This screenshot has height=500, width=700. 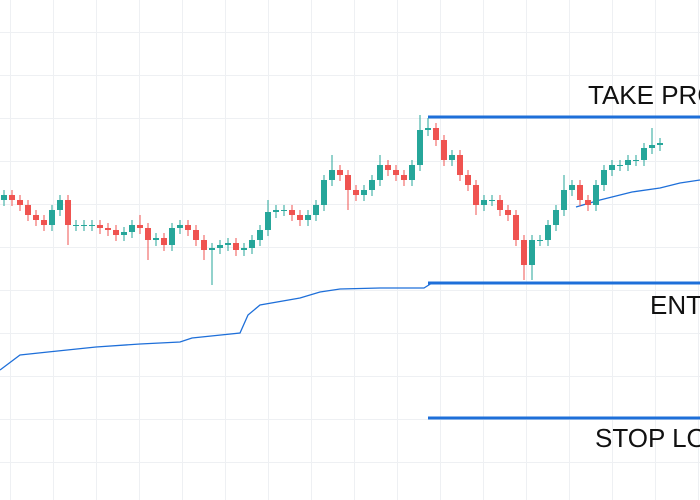 I want to click on level-label: STOP LO, so click(x=647, y=438).